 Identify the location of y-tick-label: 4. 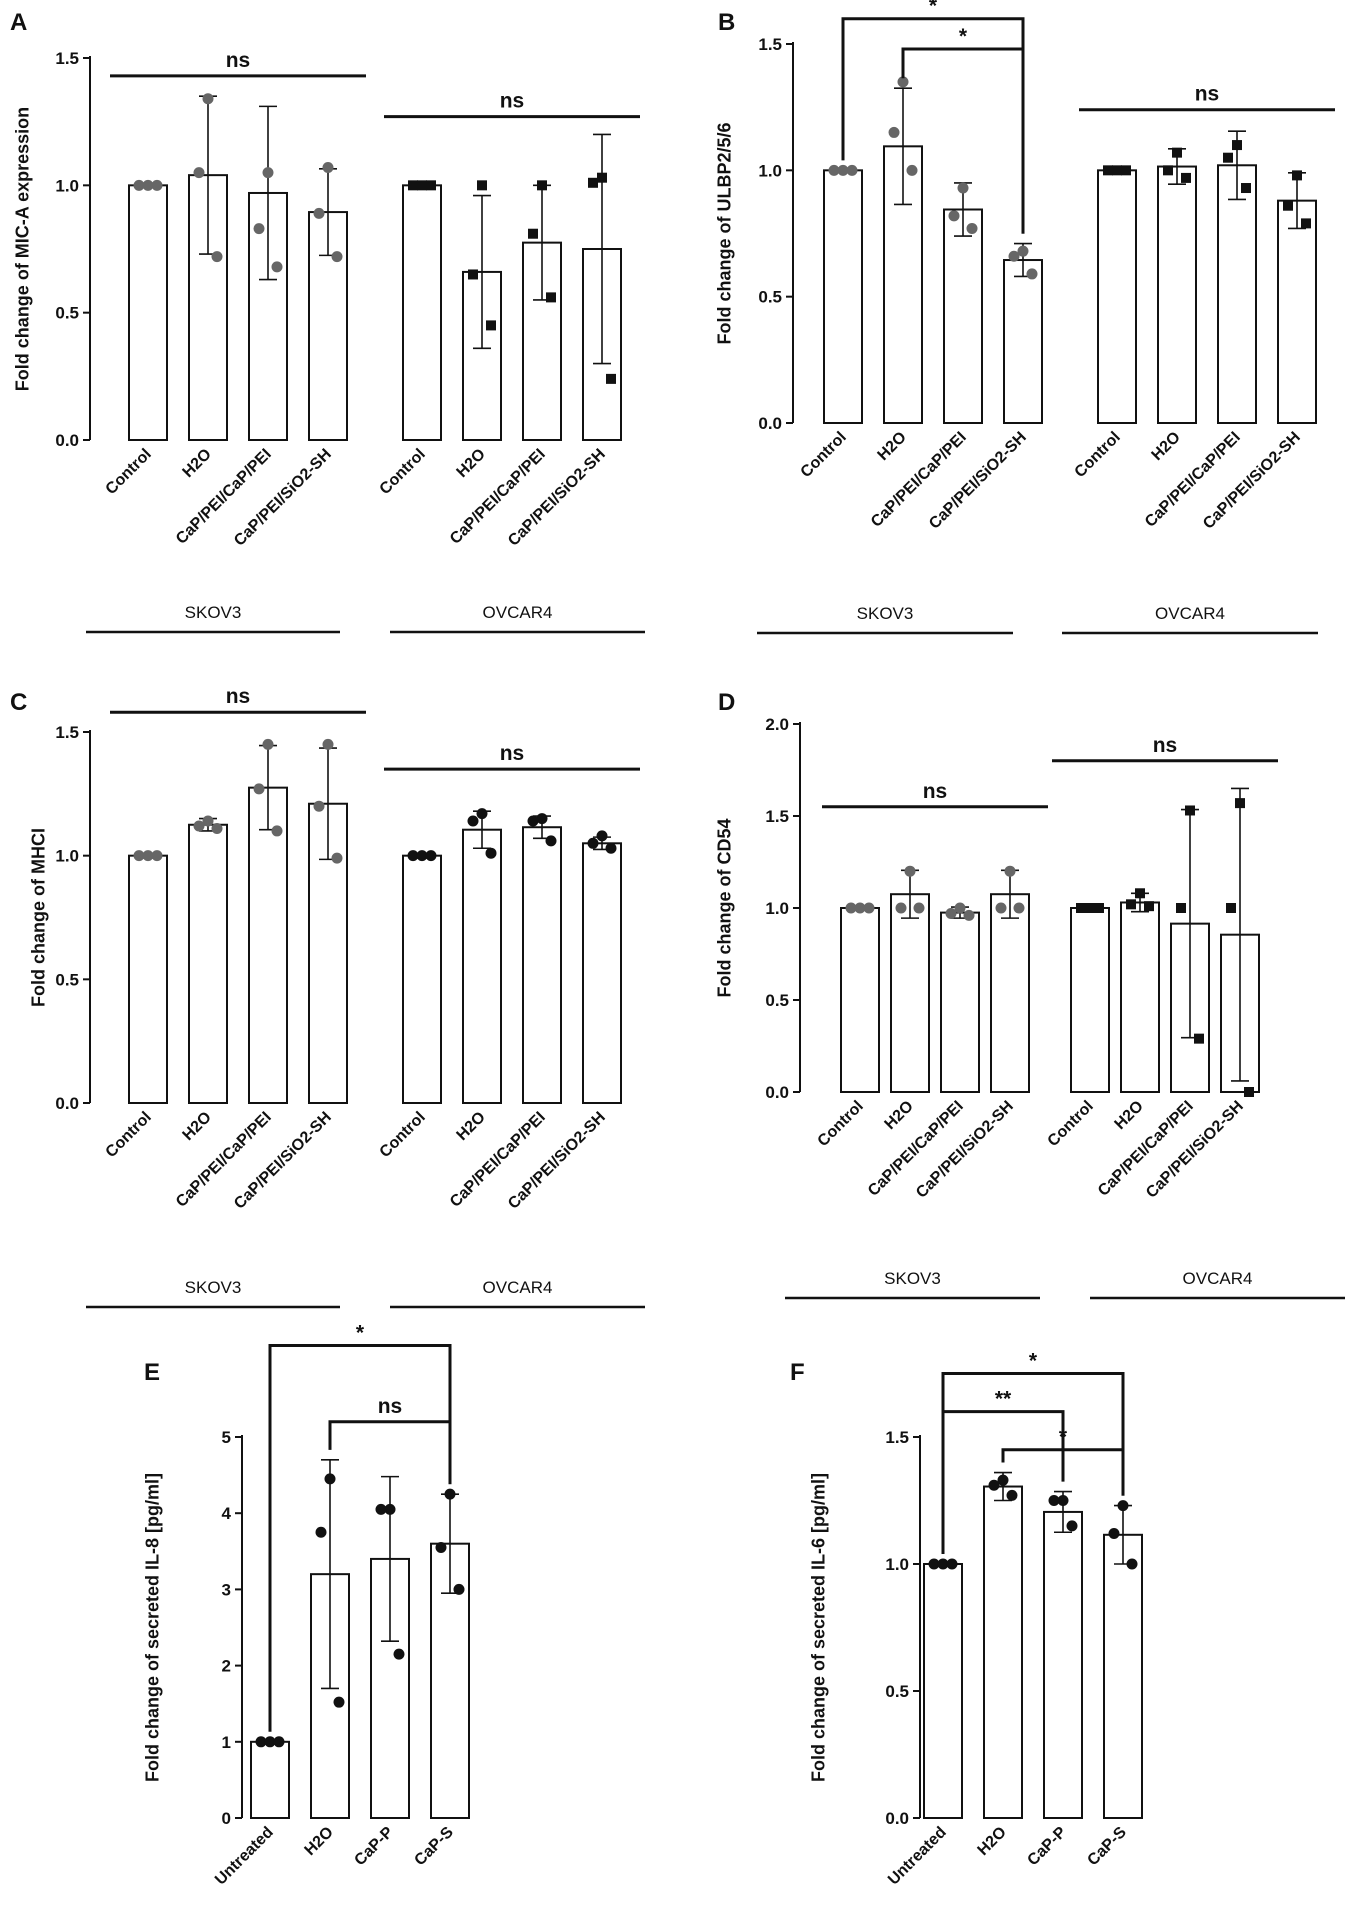
(227, 1513).